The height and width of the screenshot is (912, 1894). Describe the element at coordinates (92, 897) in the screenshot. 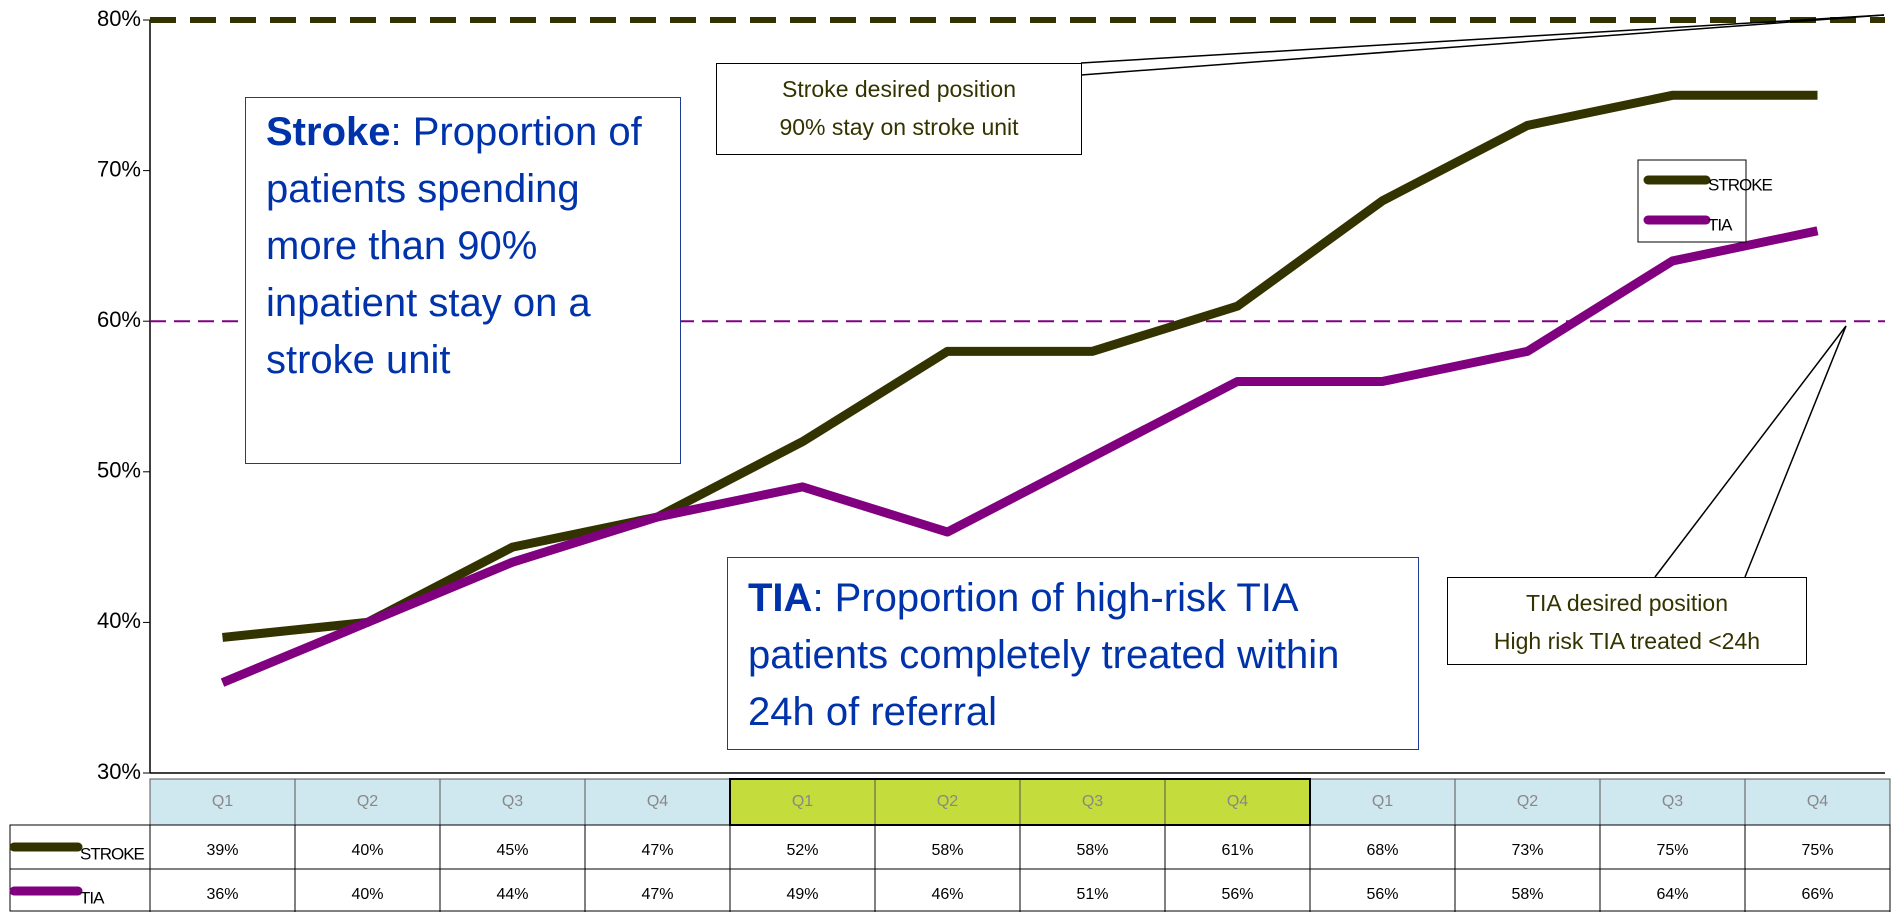

I see `table-series-name: TIA` at that location.